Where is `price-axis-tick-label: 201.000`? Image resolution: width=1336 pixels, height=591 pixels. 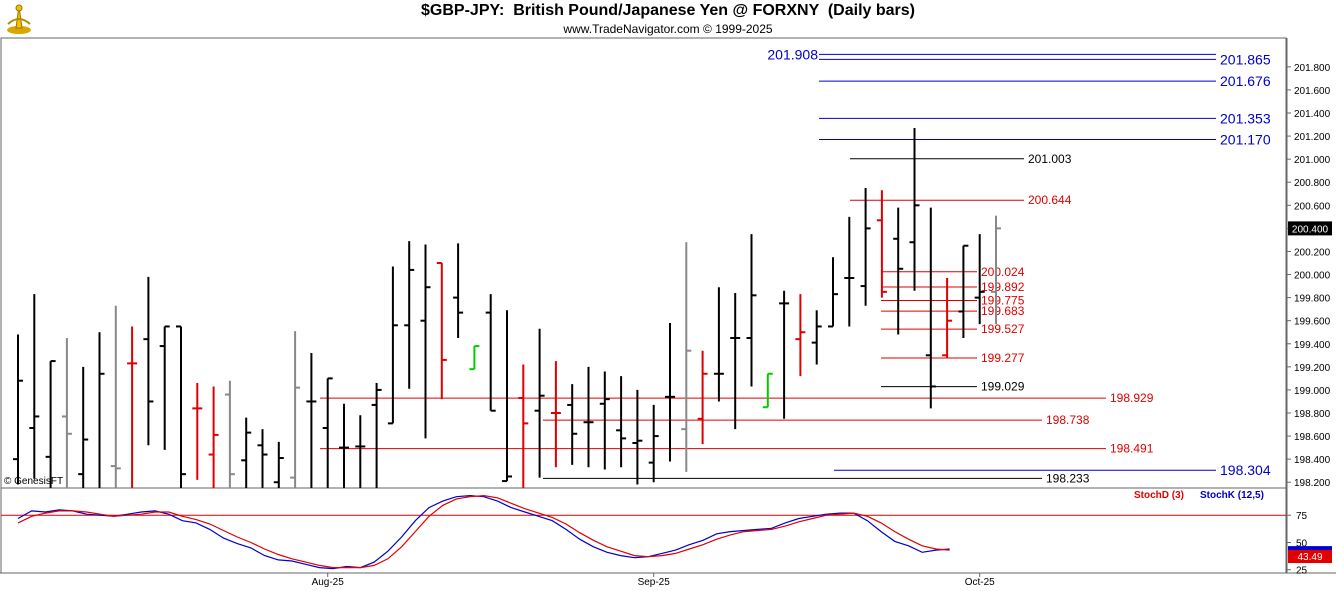
price-axis-tick-label: 201.000 is located at coordinates (1312, 160).